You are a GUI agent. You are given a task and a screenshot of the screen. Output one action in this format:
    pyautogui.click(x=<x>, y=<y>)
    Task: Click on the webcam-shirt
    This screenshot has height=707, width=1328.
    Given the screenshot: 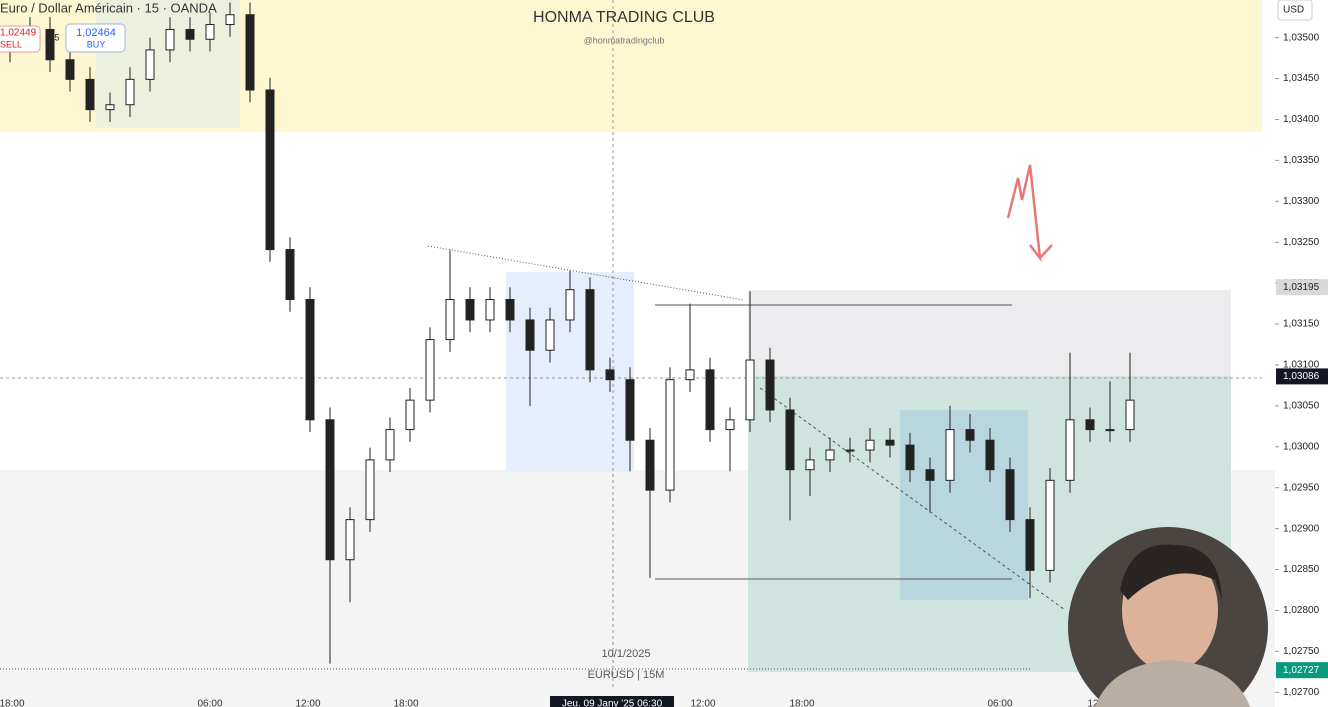 What is the action you would take?
    pyautogui.click(x=1172, y=683)
    